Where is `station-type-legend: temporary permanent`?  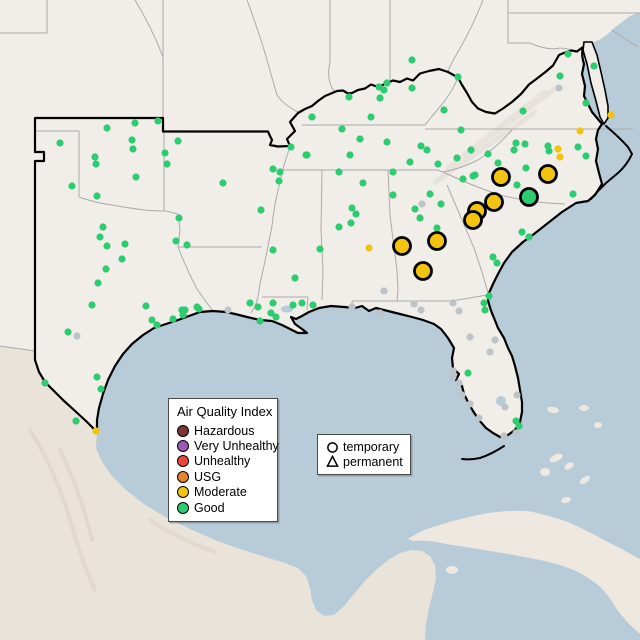 station-type-legend: temporary permanent is located at coordinates (364, 454).